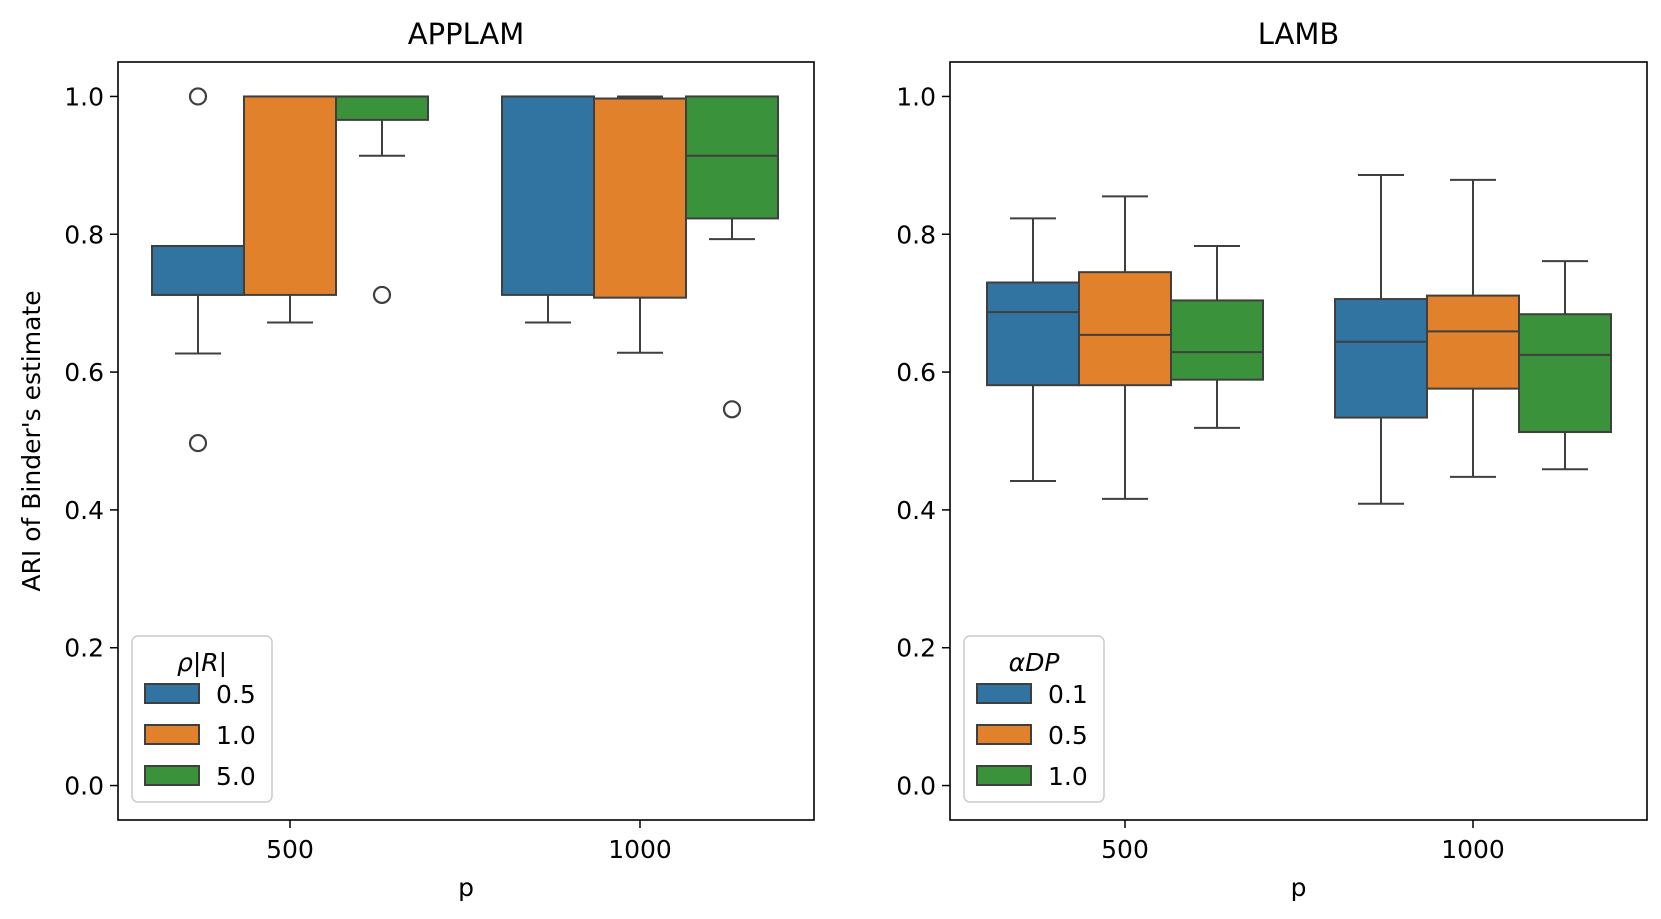 The width and height of the screenshot is (1661, 919). I want to click on legend-title: αDP, so click(1035, 662).